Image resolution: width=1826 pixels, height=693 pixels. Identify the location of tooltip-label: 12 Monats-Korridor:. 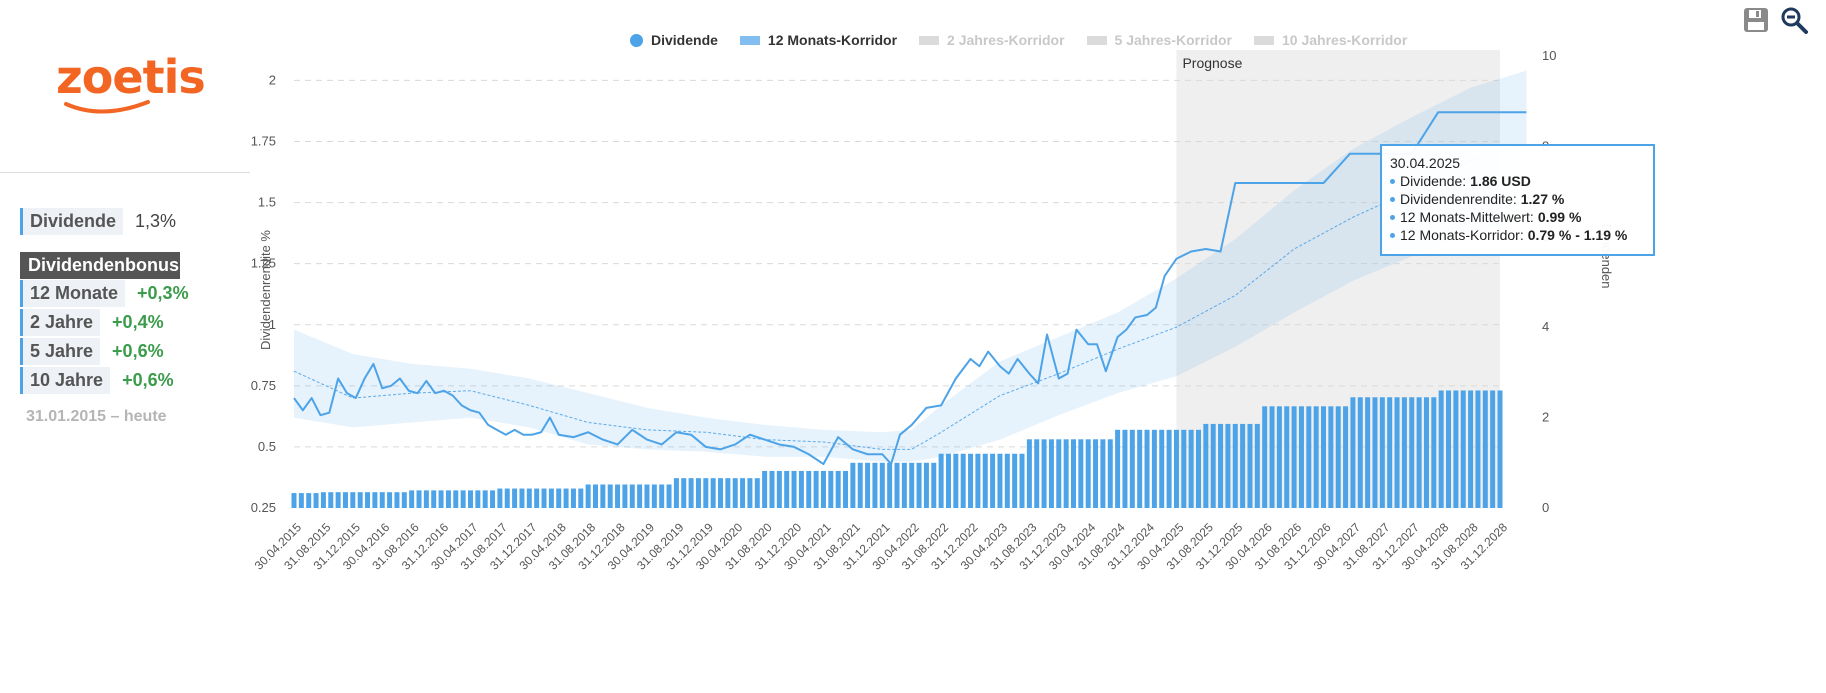
(1462, 235).